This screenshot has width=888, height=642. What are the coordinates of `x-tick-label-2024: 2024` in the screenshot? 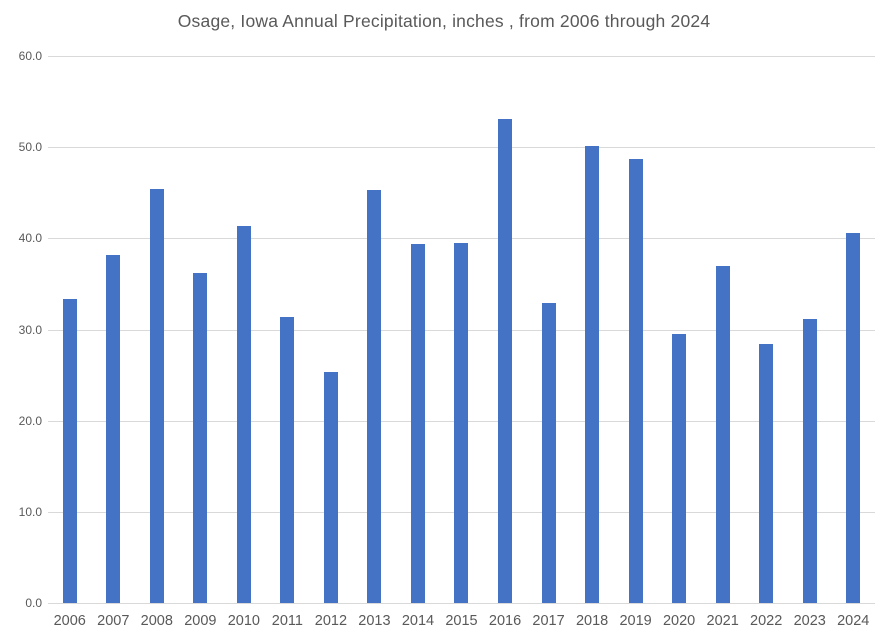 It's located at (853, 621).